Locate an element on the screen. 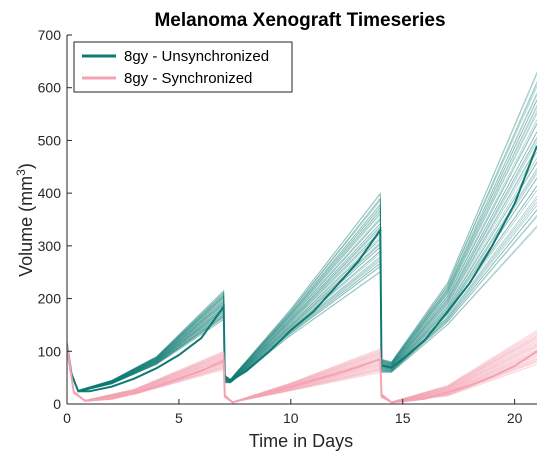 The width and height of the screenshot is (550, 457). median-line is located at coordinates (302, 374).